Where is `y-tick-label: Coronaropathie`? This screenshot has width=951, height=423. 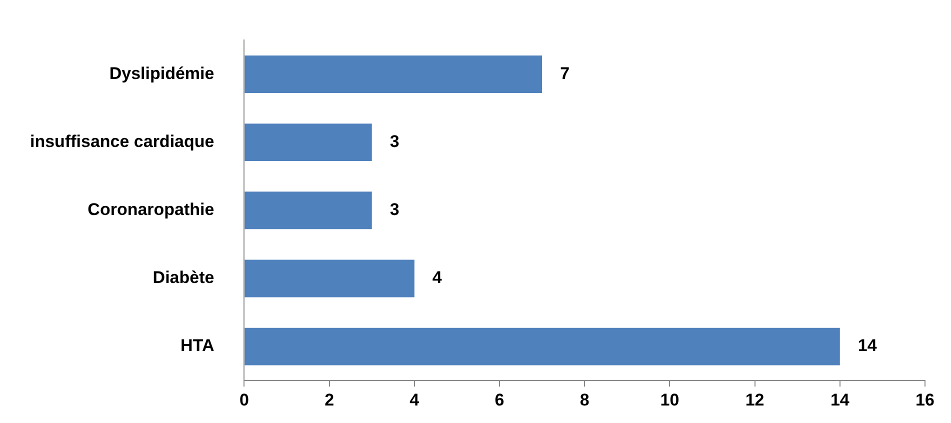 y-tick-label: Coronaropathie is located at coordinates (151, 210).